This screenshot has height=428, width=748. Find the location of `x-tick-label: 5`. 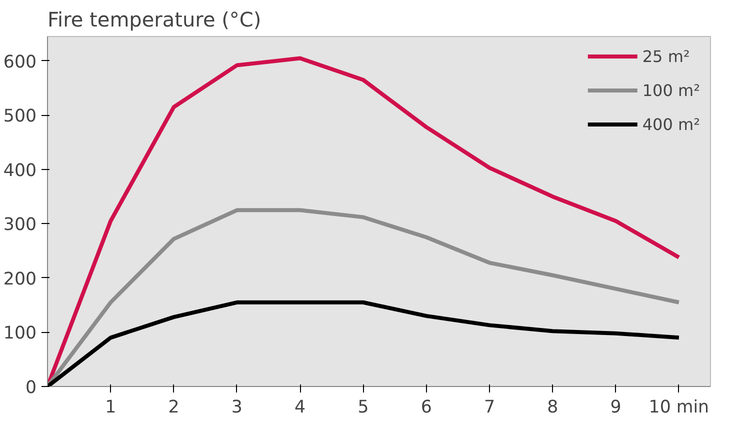

x-tick-label: 5 is located at coordinates (363, 408).